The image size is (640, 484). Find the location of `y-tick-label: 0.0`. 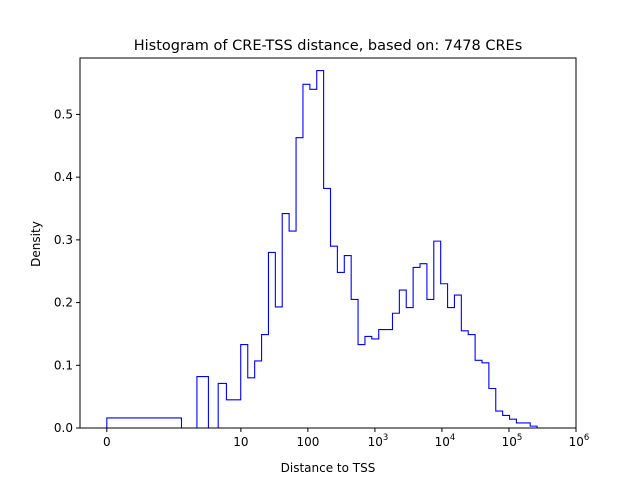

y-tick-label: 0.0 is located at coordinates (63, 428).